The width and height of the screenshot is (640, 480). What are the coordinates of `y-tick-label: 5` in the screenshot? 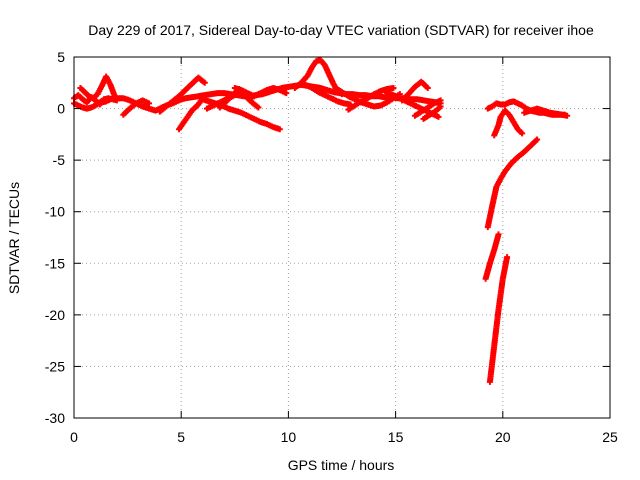 It's located at (61, 57).